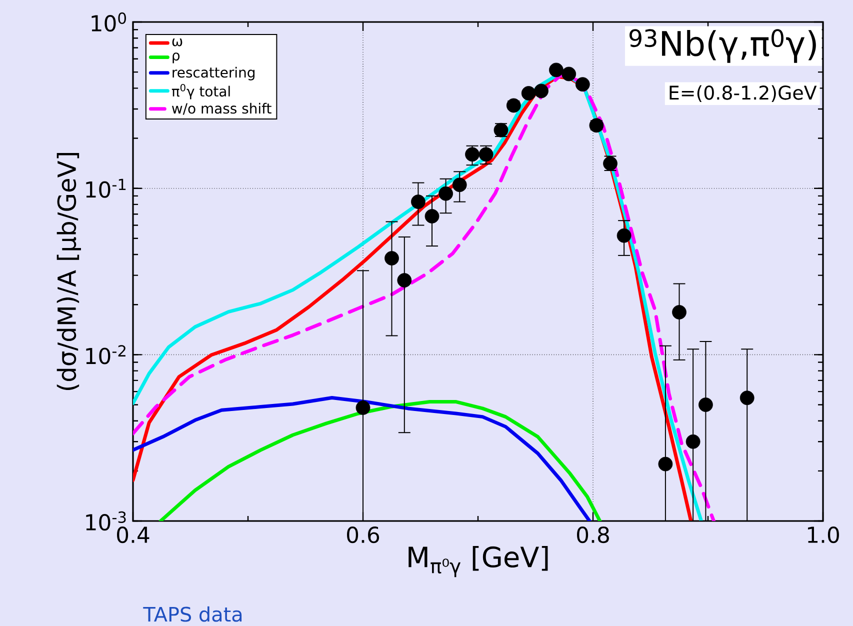  What do you see at coordinates (109, 22) in the screenshot?
I see `y-tick-label: 10$^{0}$` at bounding box center [109, 22].